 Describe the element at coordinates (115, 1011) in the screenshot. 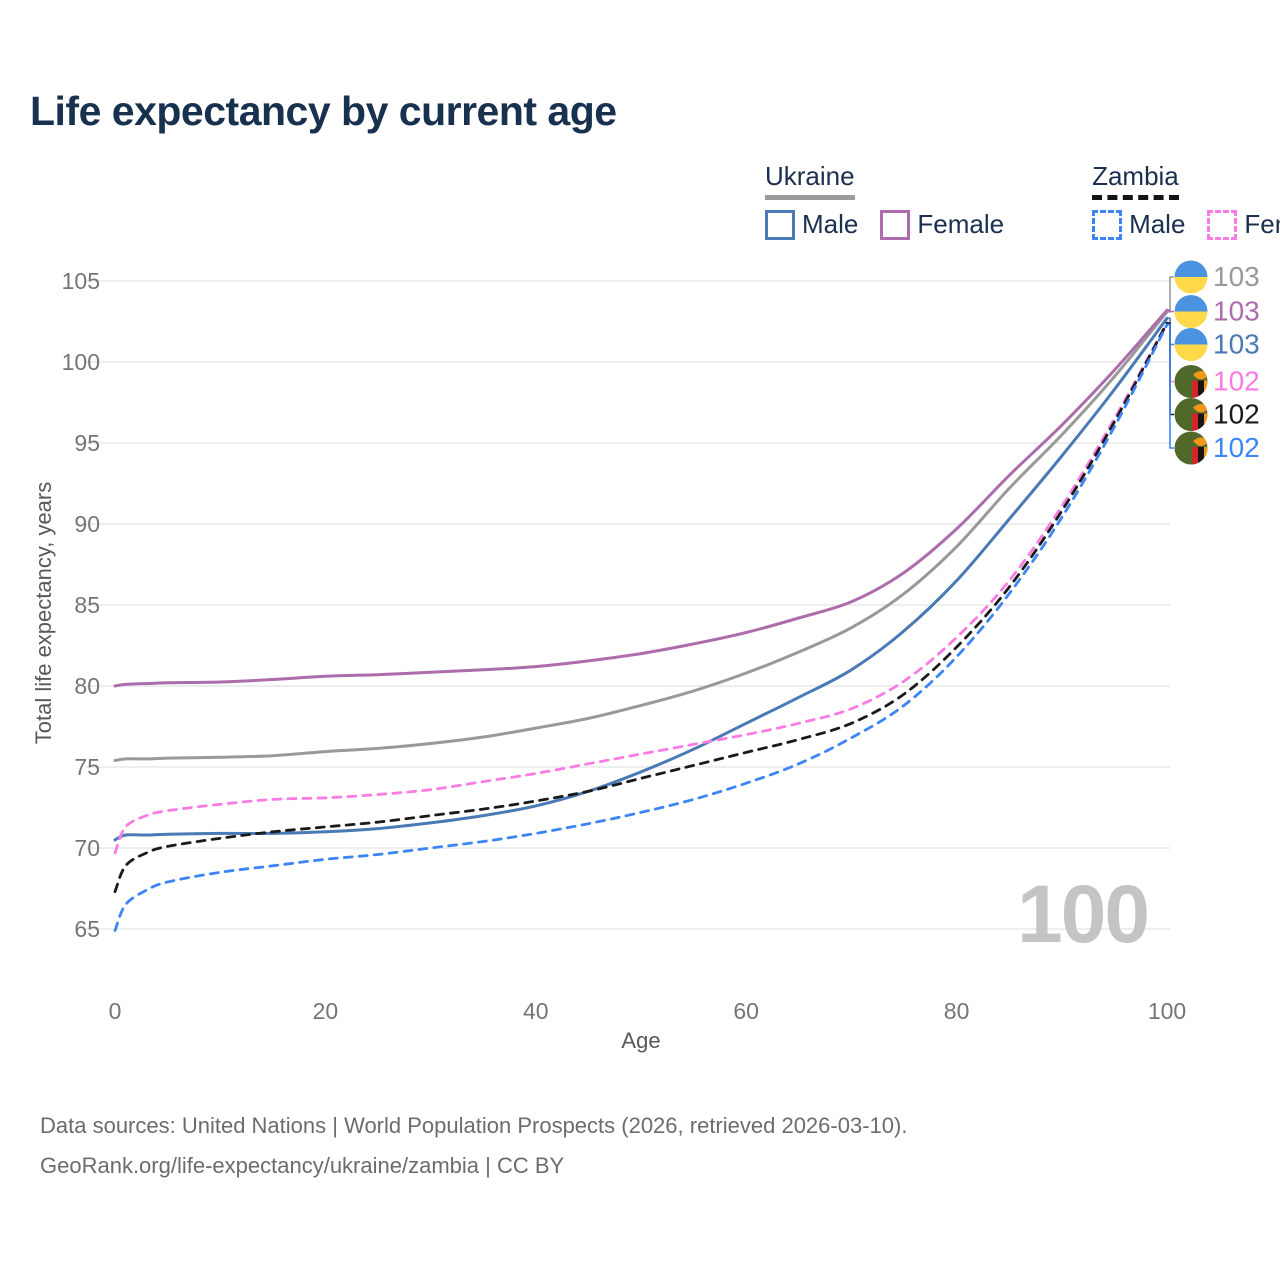

I see `x-tick-label: 0` at that location.